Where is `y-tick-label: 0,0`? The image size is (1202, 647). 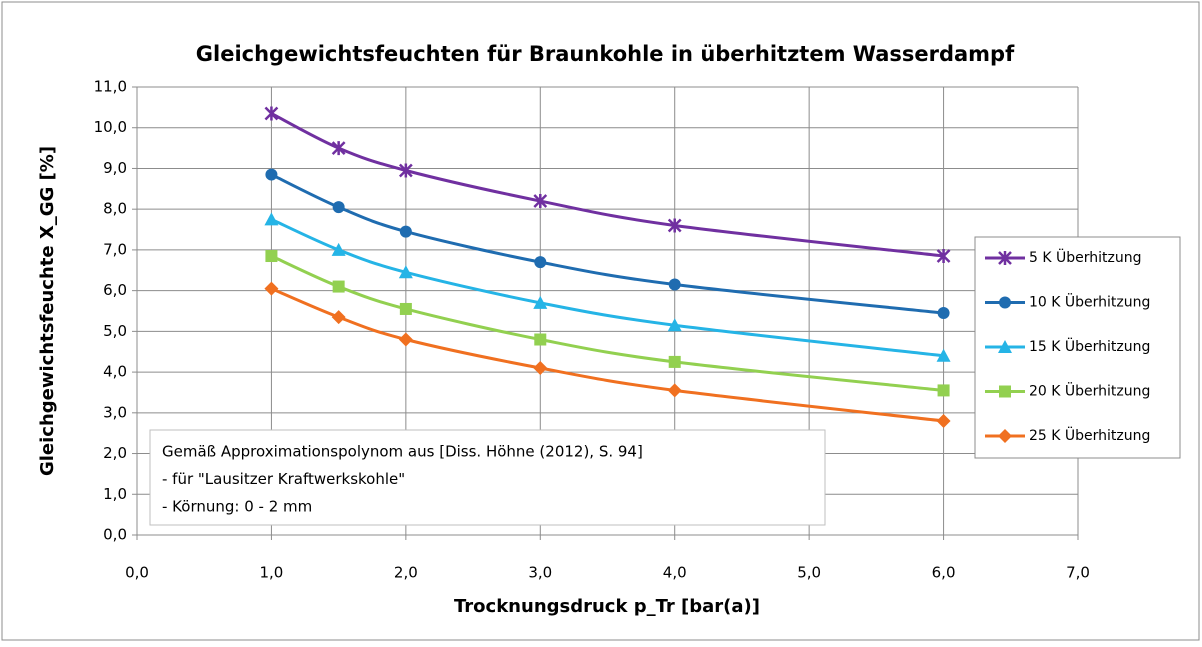 y-tick-label: 0,0 is located at coordinates (115, 535).